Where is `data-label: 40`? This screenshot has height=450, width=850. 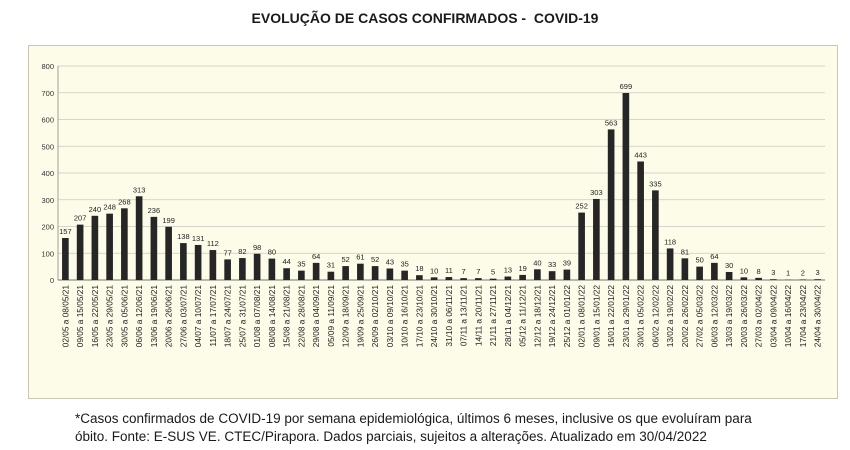 data-label: 40 is located at coordinates (537, 262).